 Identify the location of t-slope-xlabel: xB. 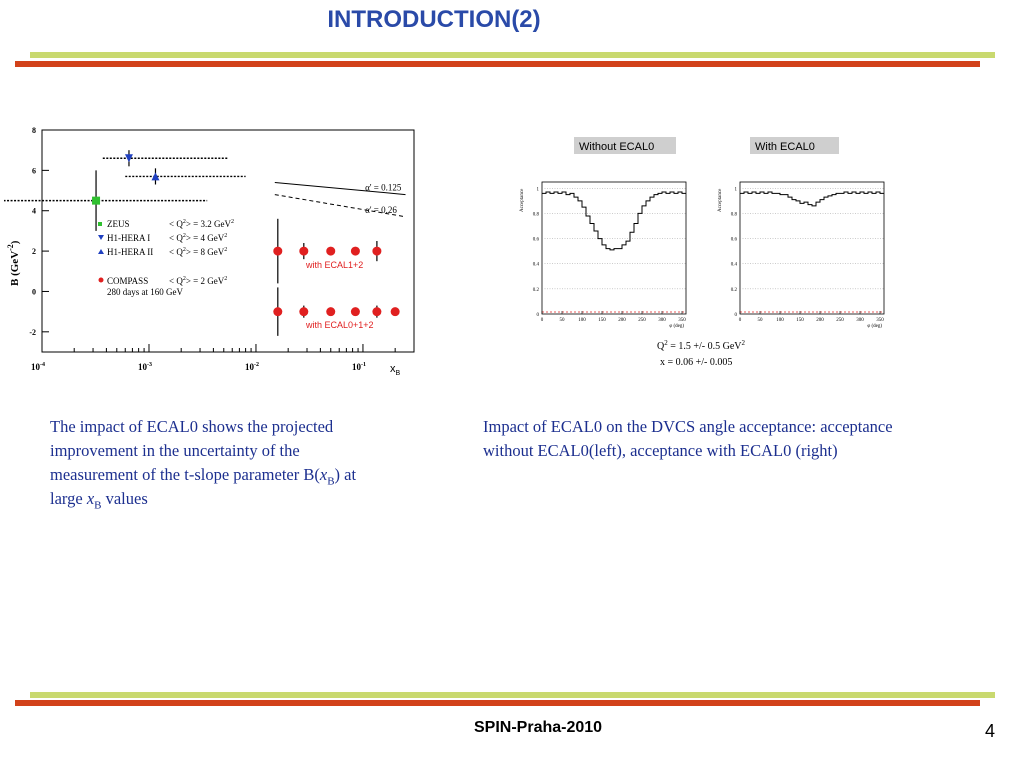
(395, 370).